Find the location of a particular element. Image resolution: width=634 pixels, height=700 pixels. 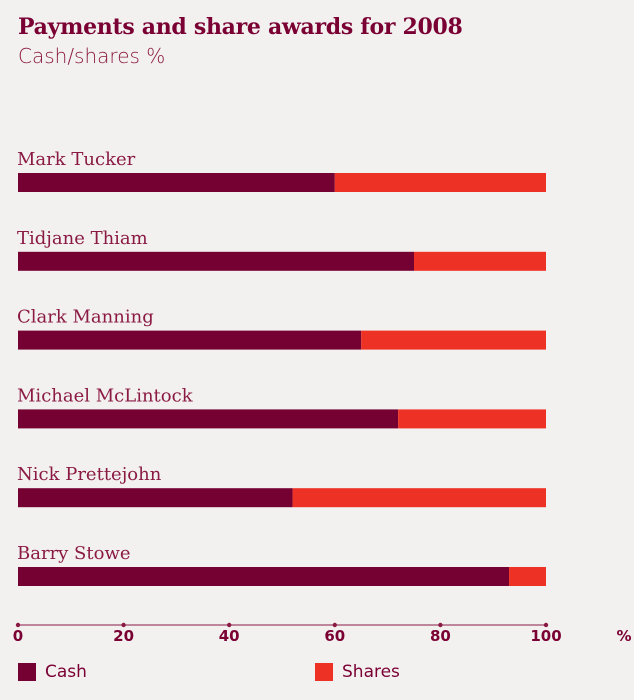

legend-item-cash: Cash is located at coordinates (52, 672).